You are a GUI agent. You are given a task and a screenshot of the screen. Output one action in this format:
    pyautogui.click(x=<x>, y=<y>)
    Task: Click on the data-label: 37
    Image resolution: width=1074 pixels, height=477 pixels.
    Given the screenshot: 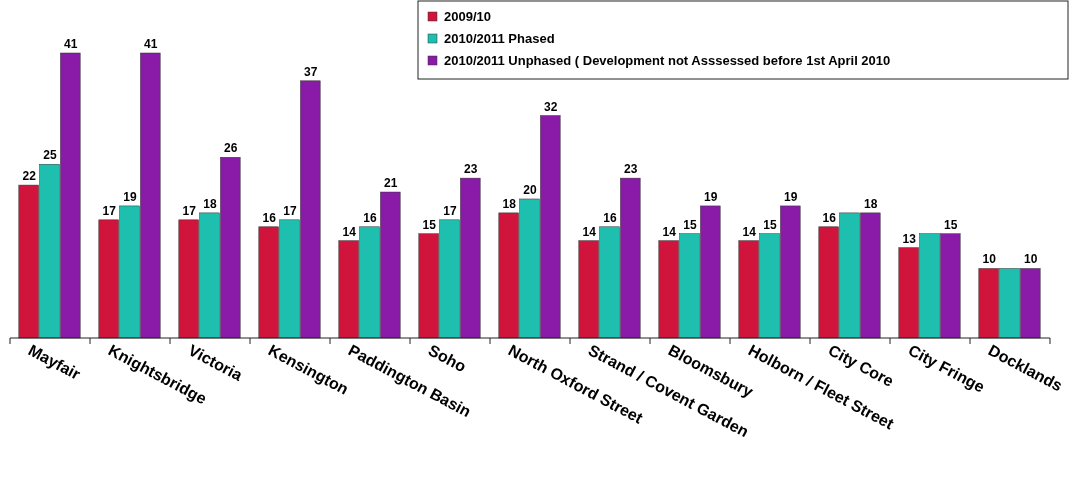 What is the action you would take?
    pyautogui.click(x=311, y=71)
    